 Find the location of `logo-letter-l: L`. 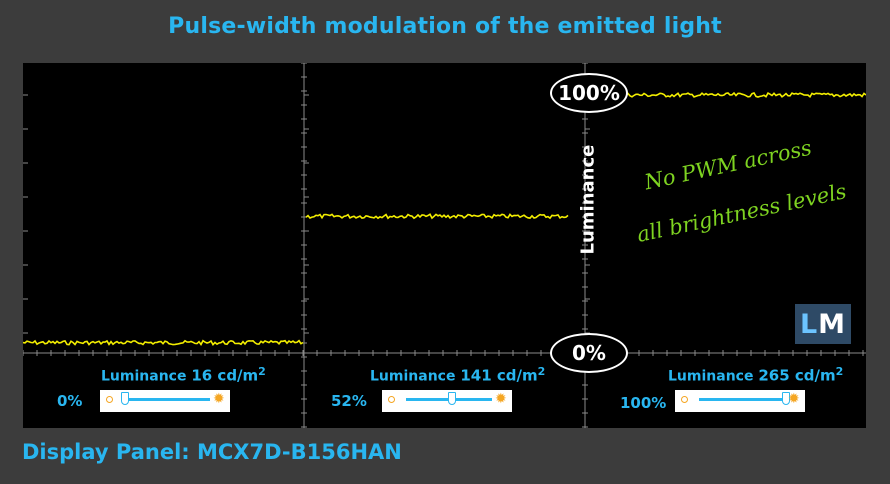

logo-letter-l: L is located at coordinates (809, 324).